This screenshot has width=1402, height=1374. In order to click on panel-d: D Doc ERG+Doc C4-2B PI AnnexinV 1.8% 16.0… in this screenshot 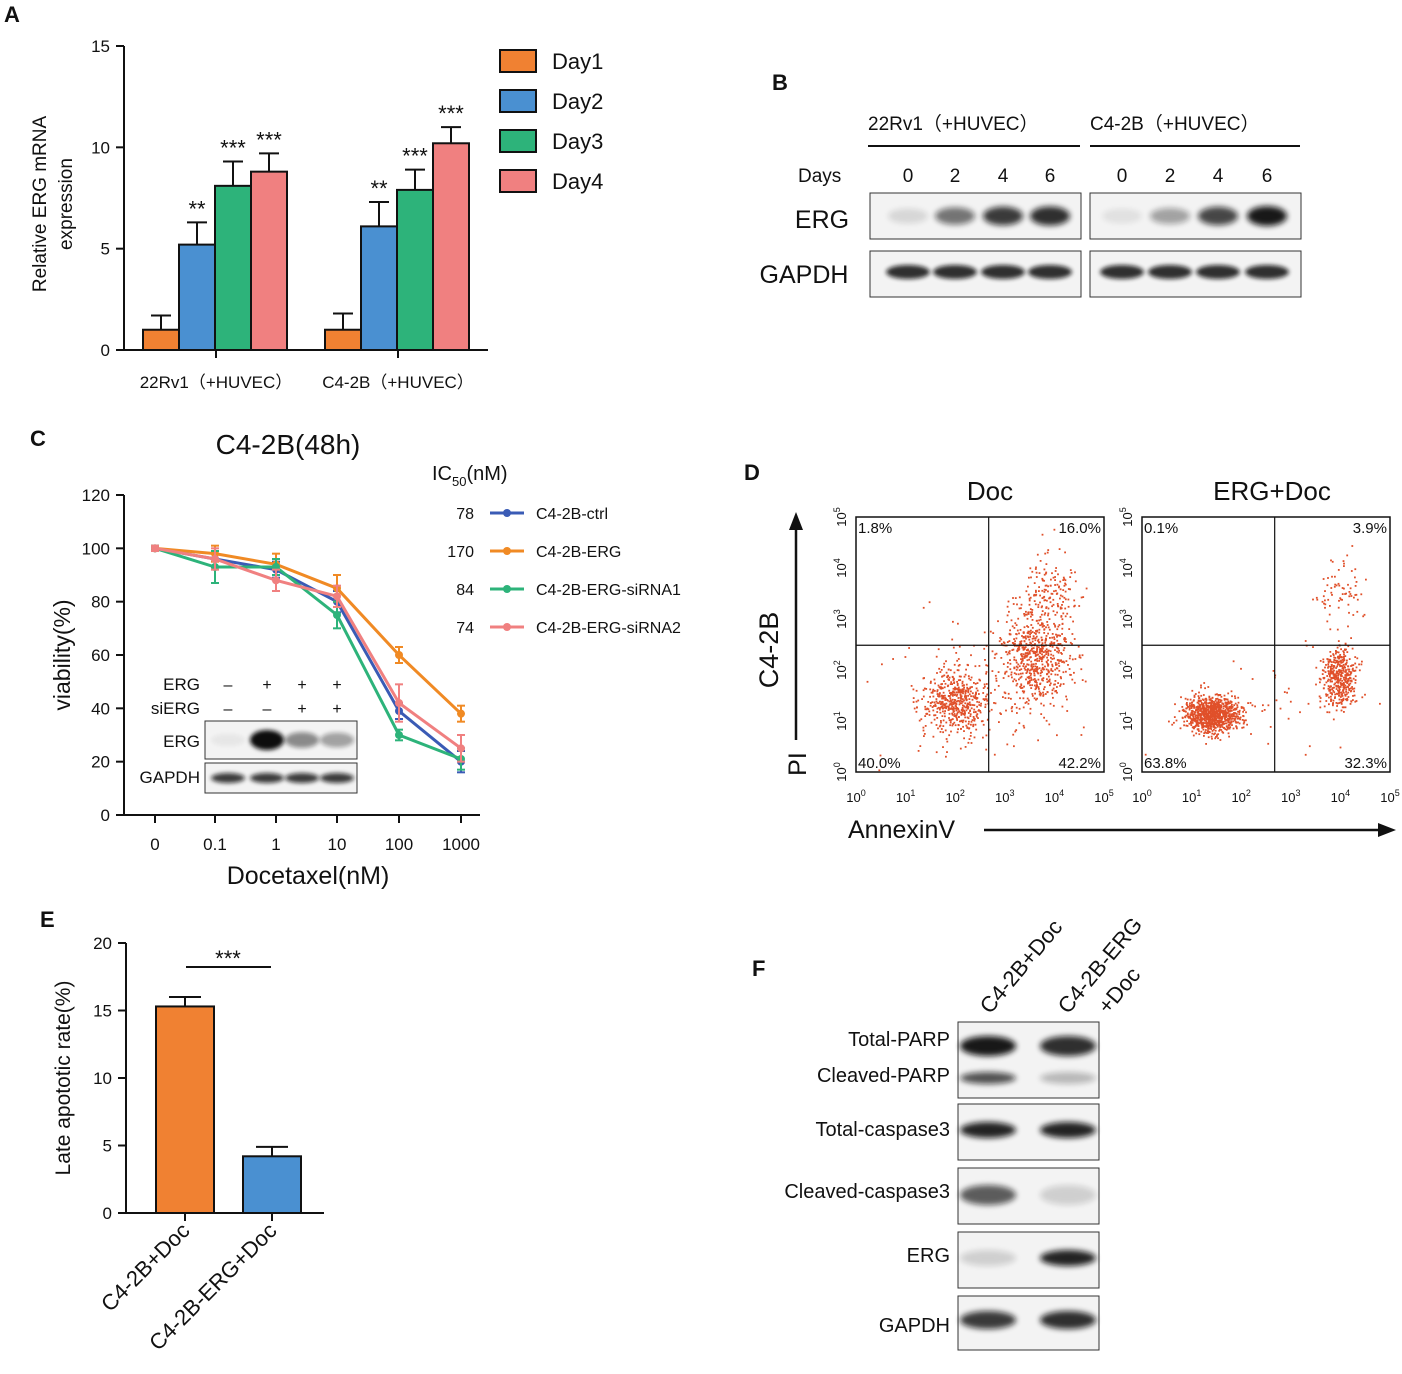, I will do `click(1072, 652)`.